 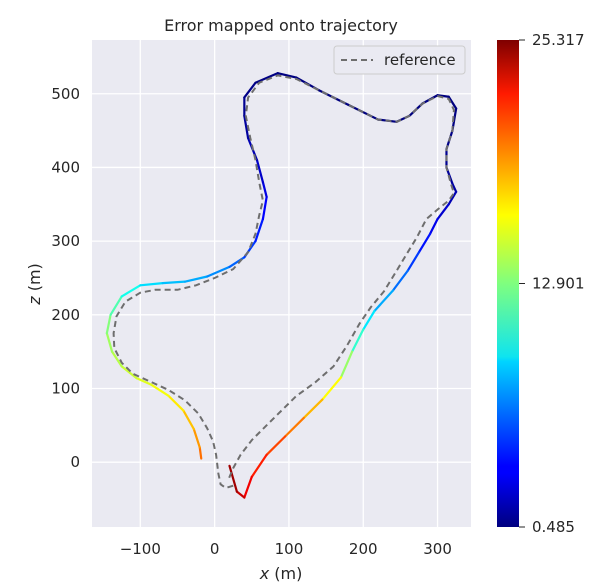 What do you see at coordinates (558, 40) in the screenshot?
I see `colorbar-tick-label: 25.317` at bounding box center [558, 40].